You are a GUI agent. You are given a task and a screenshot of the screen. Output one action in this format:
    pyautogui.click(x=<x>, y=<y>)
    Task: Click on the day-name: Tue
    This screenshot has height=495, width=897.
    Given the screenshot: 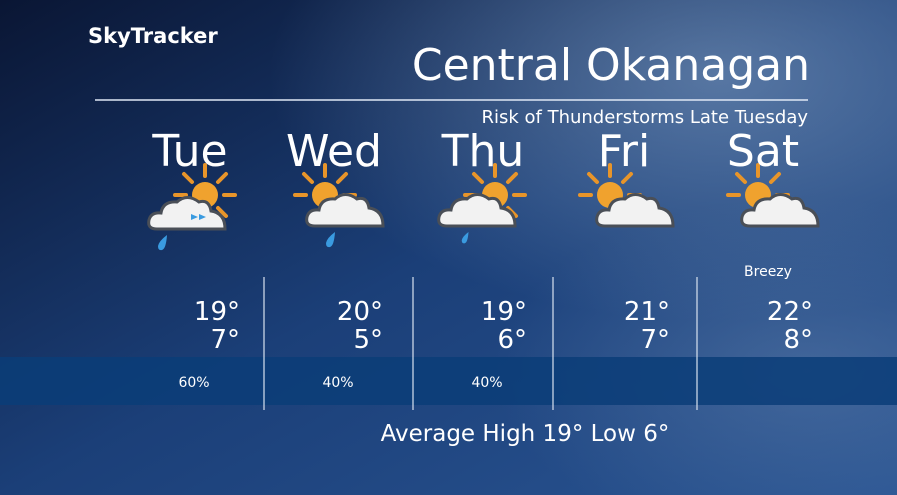 What is the action you would take?
    pyautogui.click(x=189, y=151)
    